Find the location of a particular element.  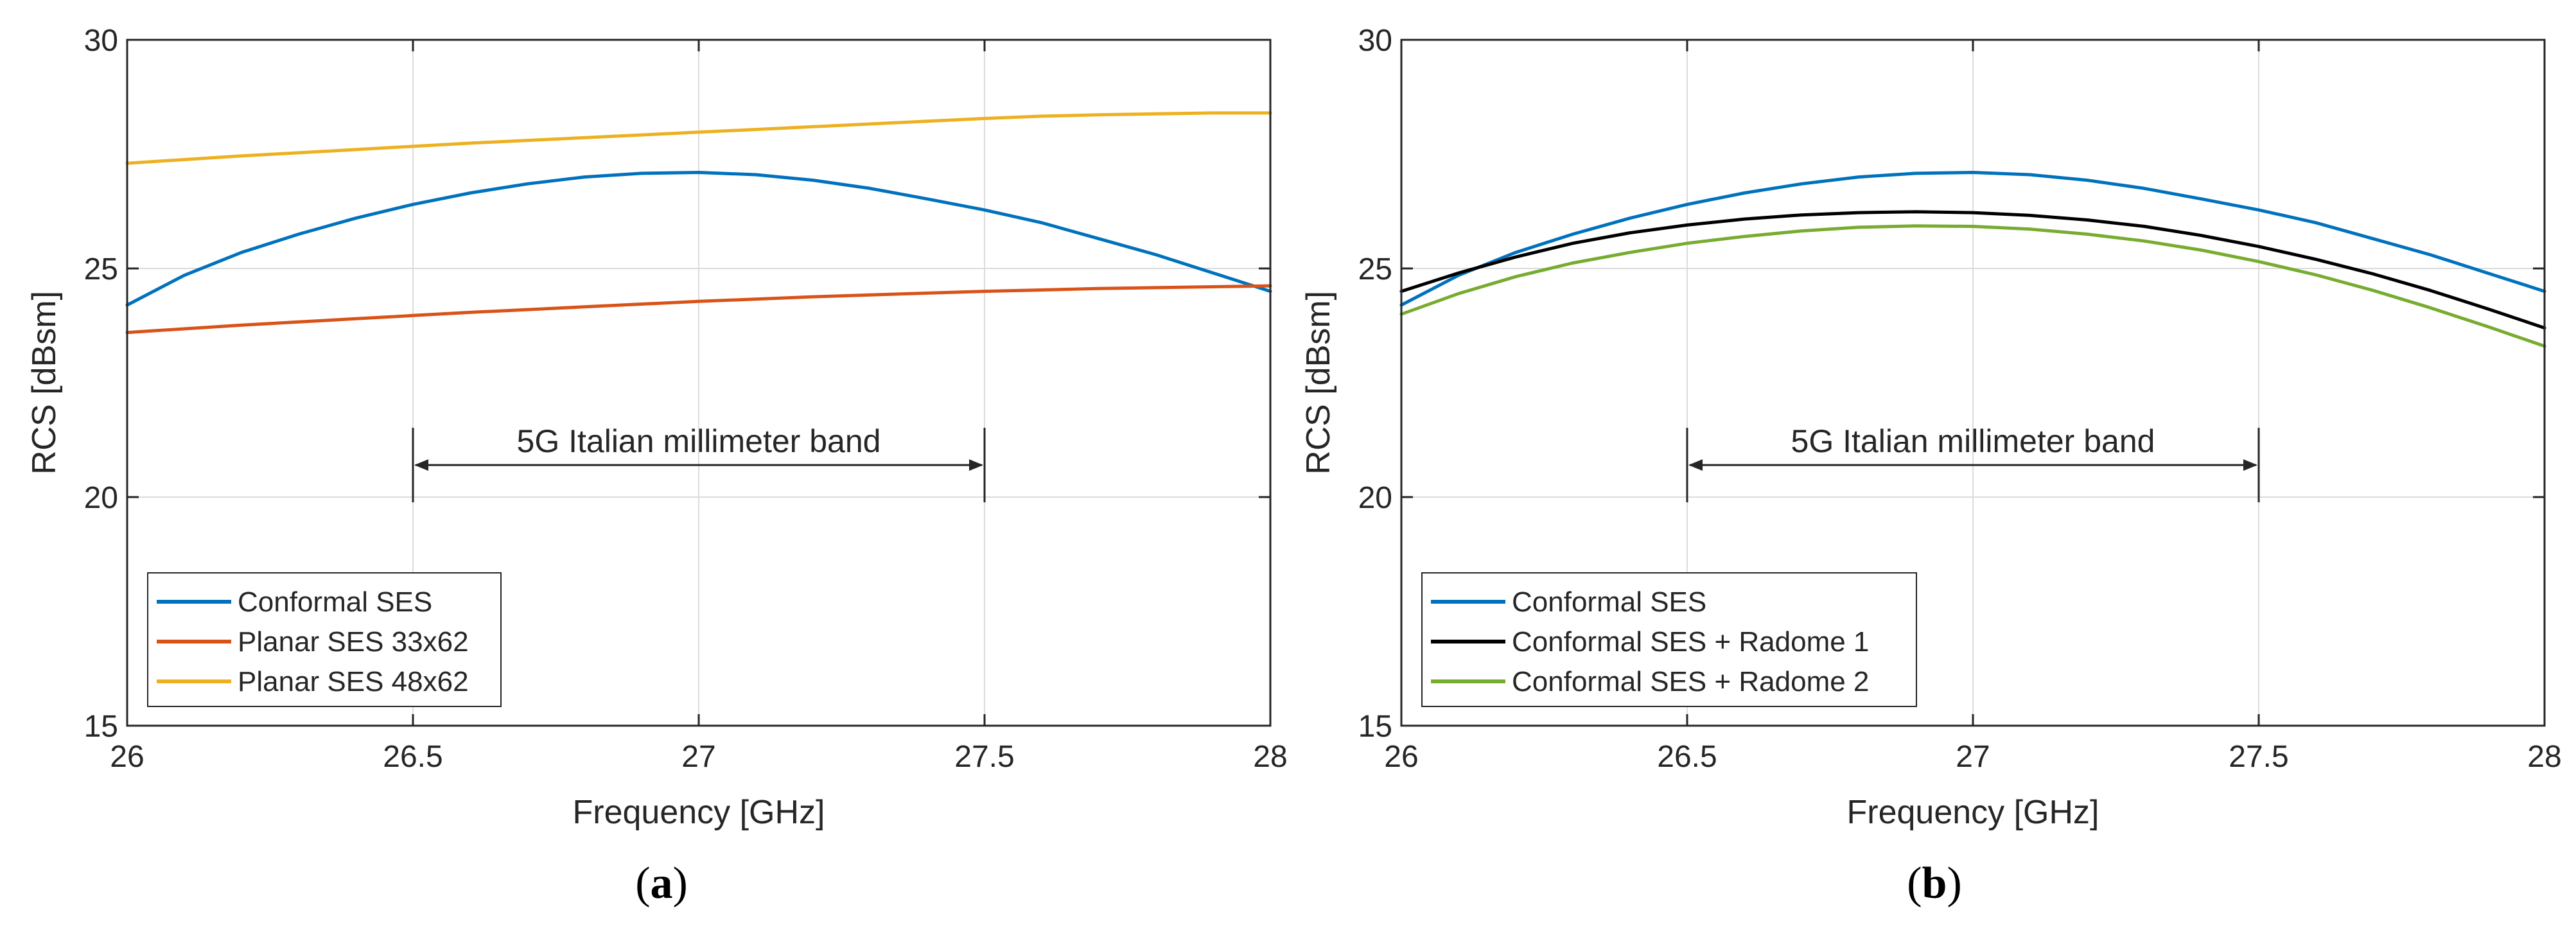

panel-label-a-letter: a is located at coordinates (662, 883).